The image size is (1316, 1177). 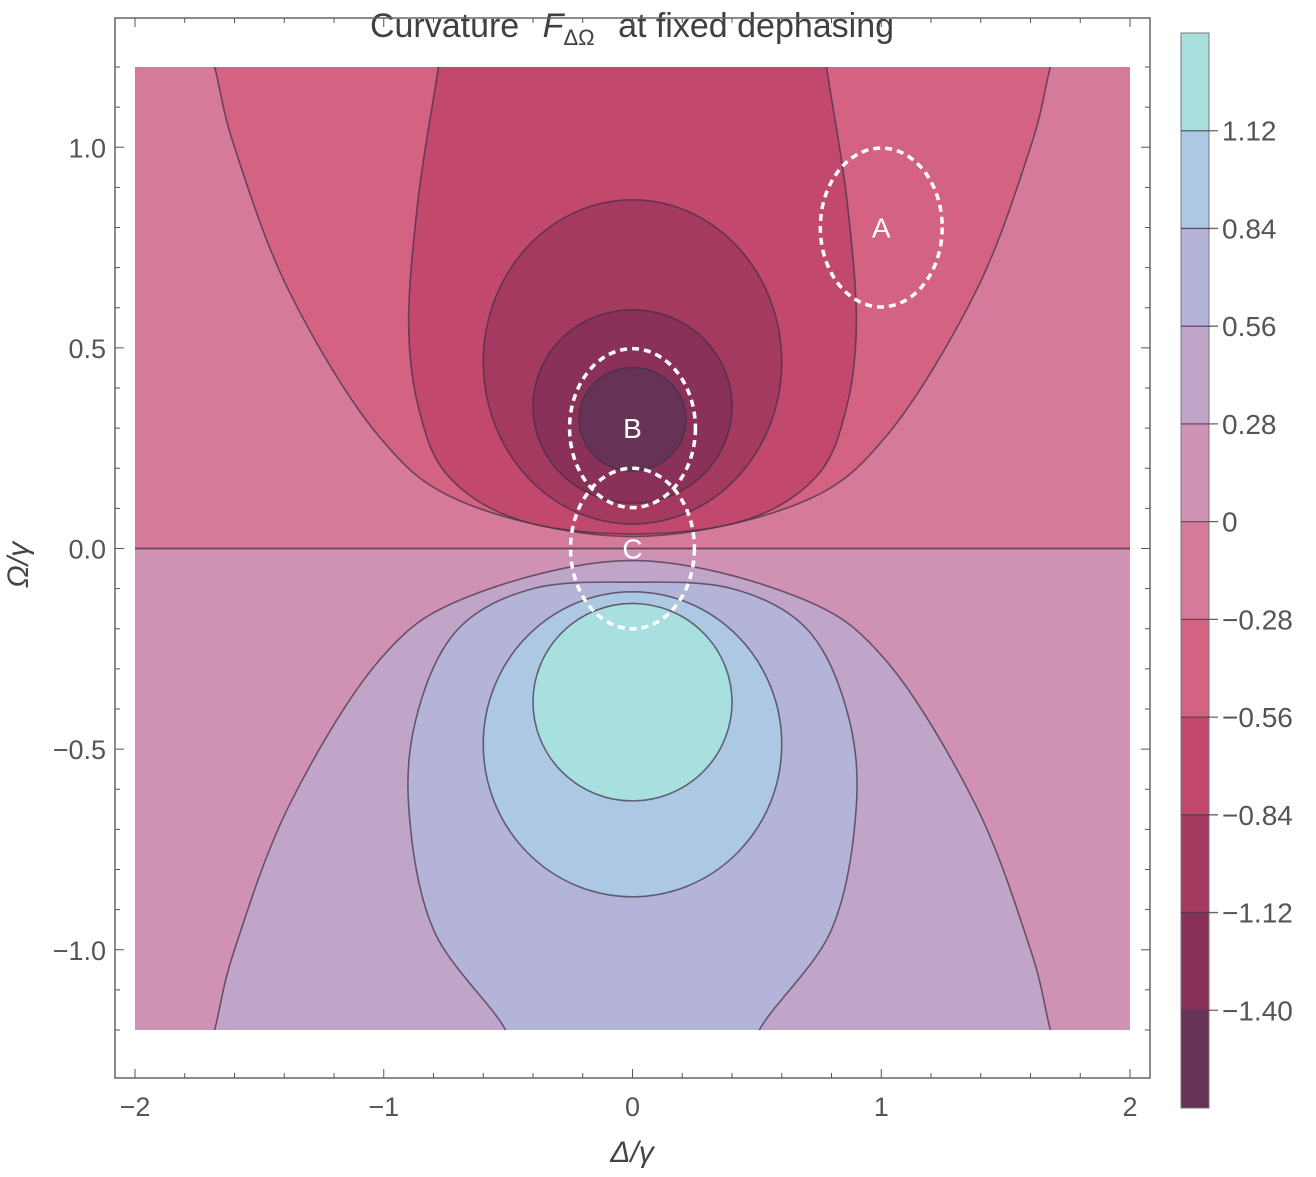 I want to click on title-text: Curvature, so click(x=444, y=26).